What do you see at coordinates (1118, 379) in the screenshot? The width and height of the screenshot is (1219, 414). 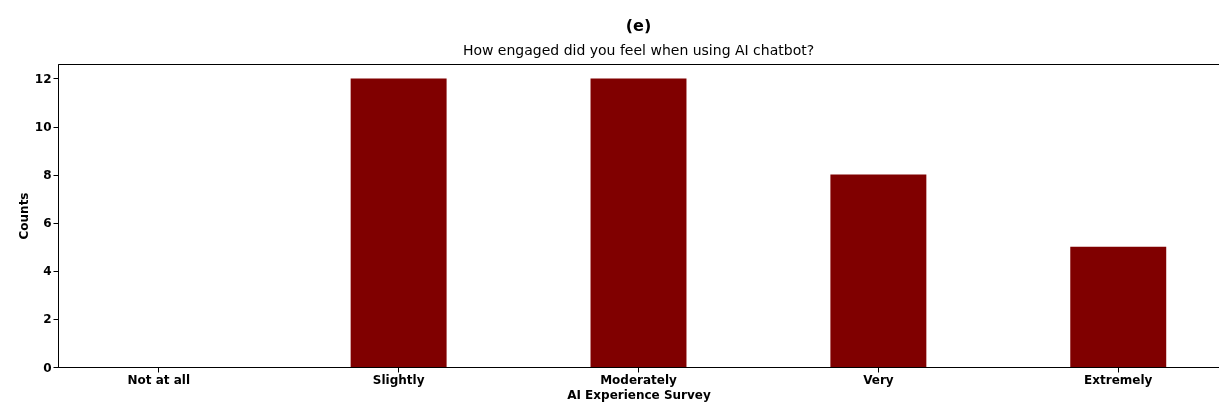 I see `x-tick-label: Extremely` at bounding box center [1118, 379].